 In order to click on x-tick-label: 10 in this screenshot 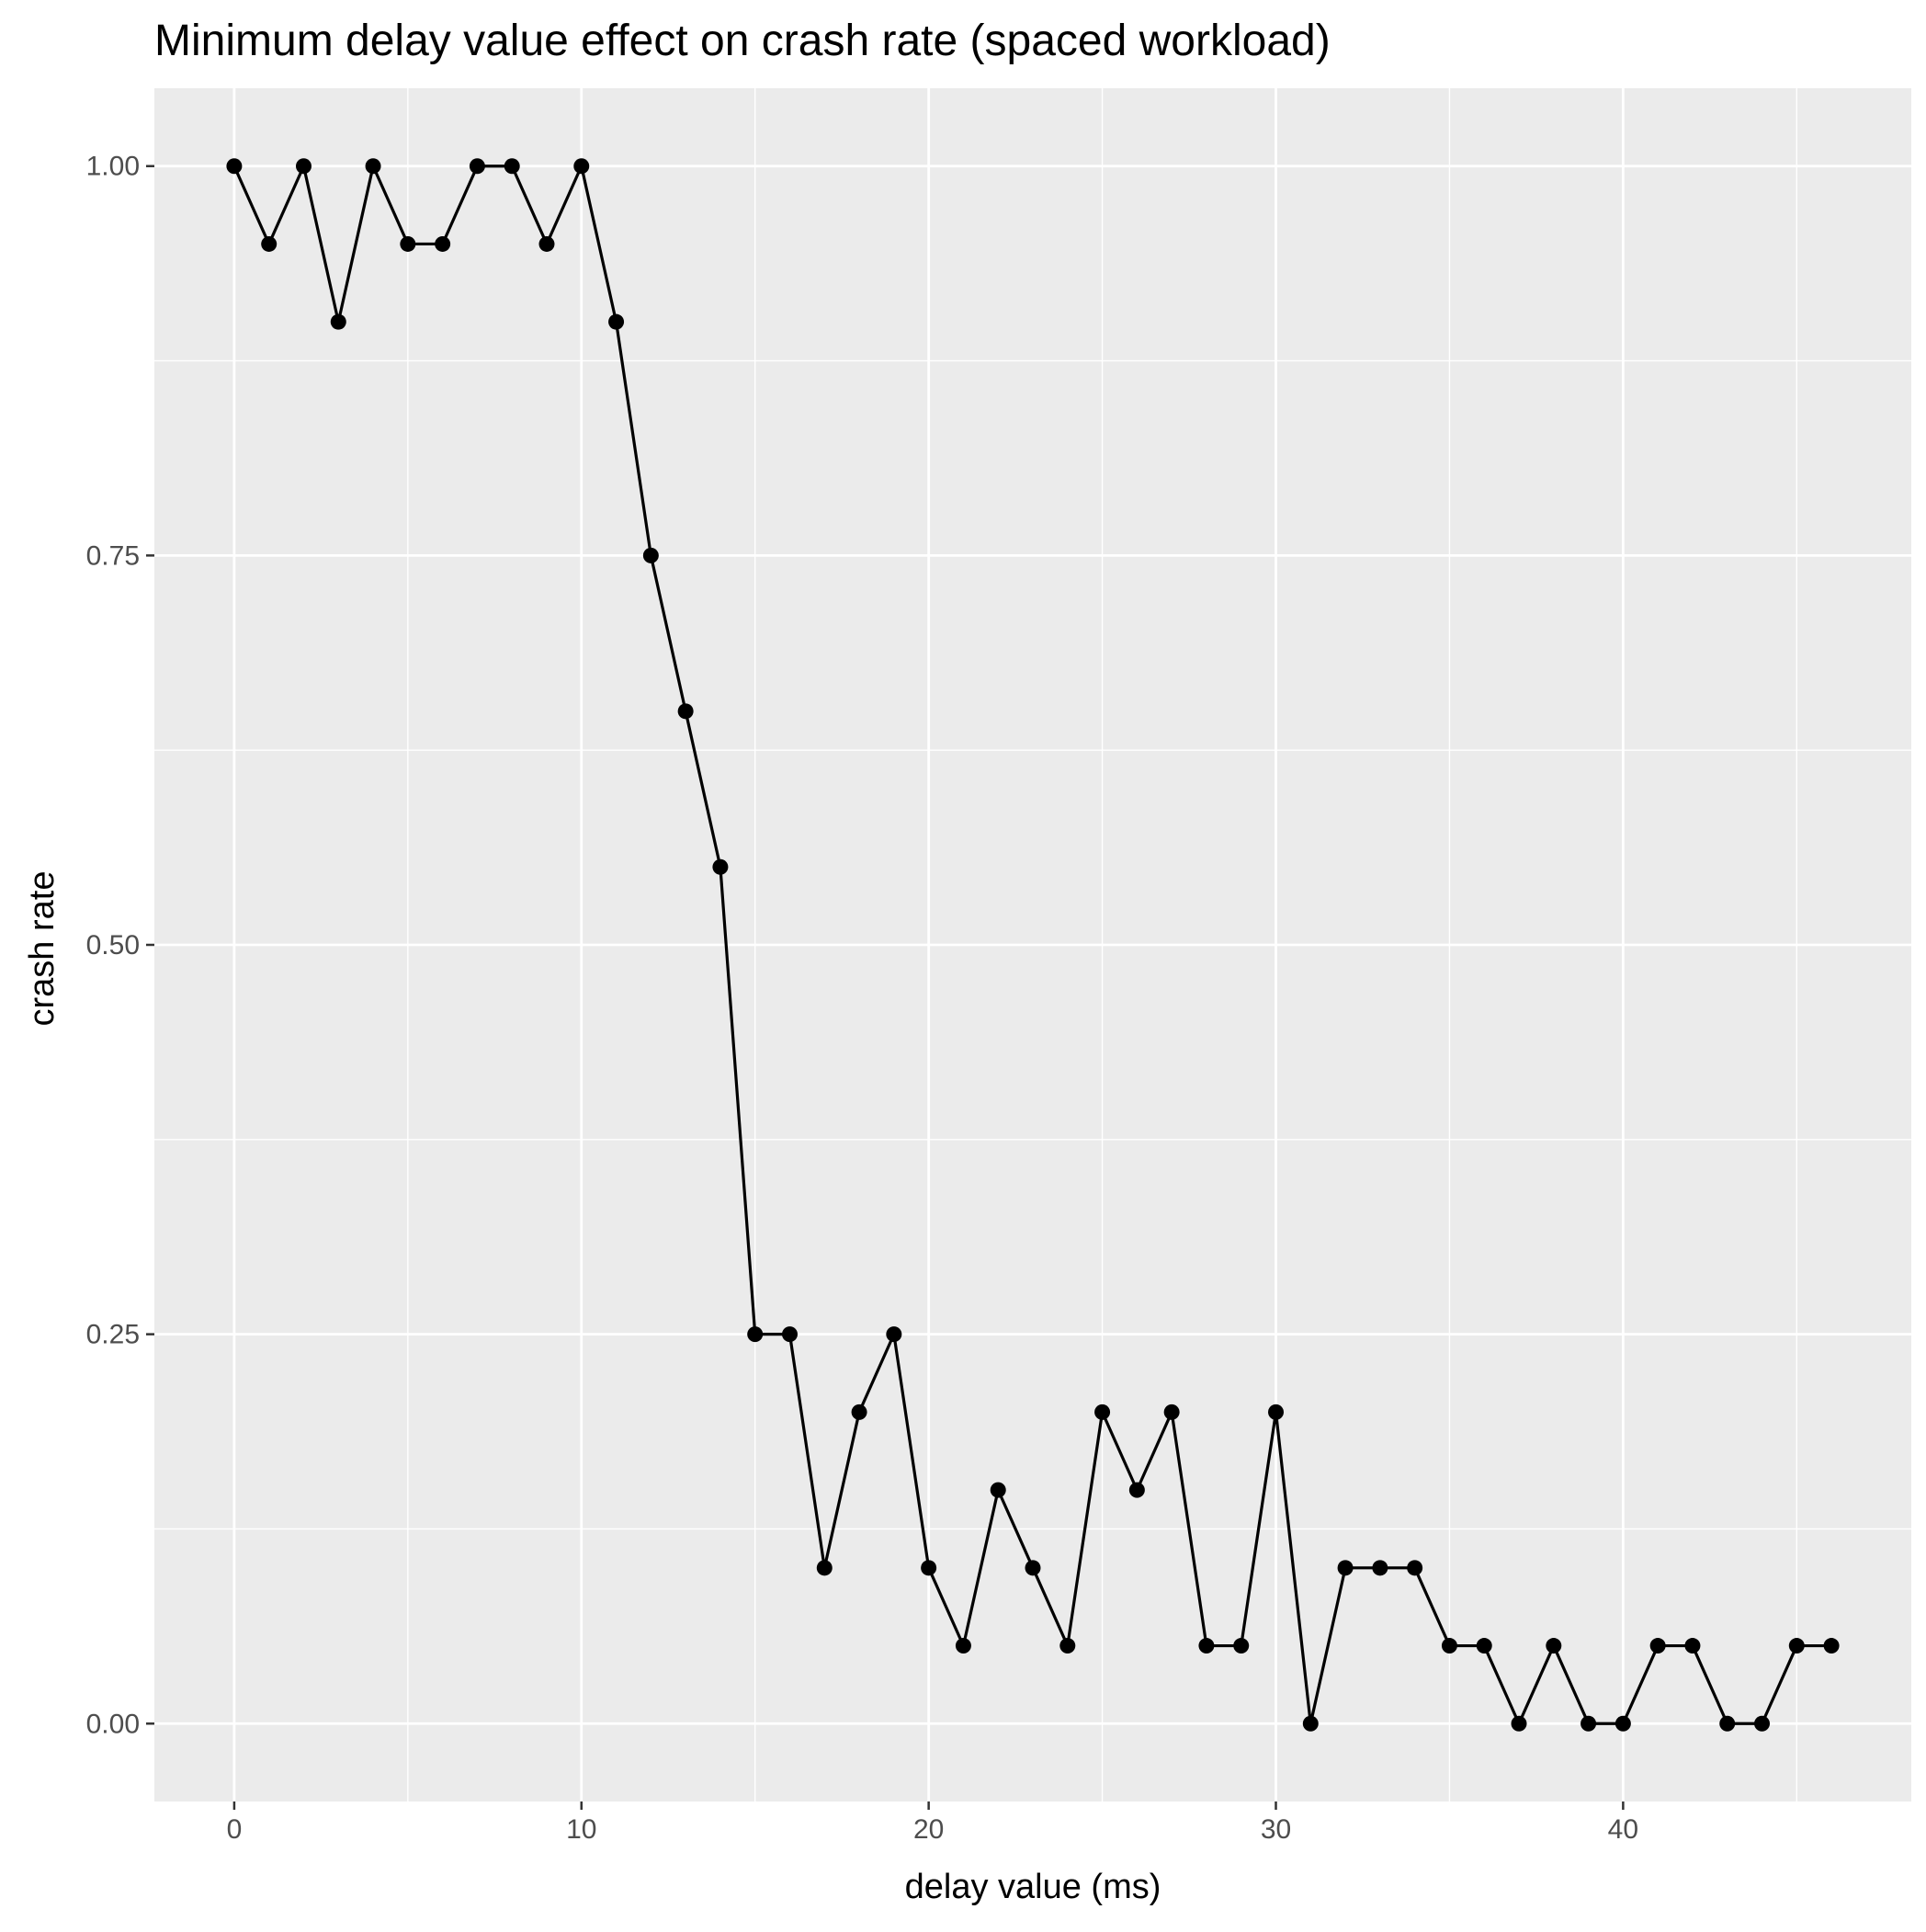, I will do `click(581, 1829)`.